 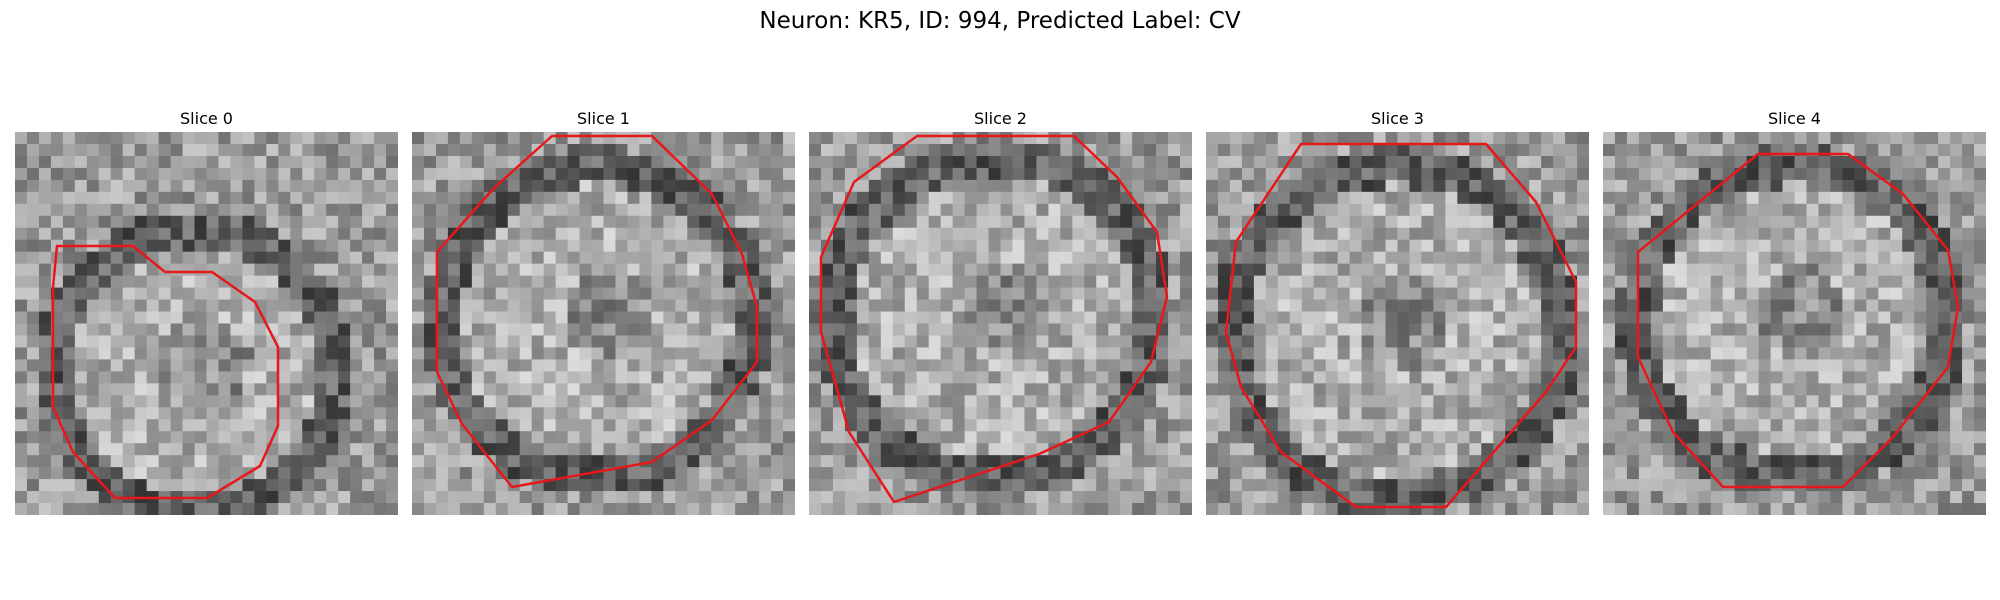 I want to click on slice-title: Slice 2, so click(x=1000, y=118).